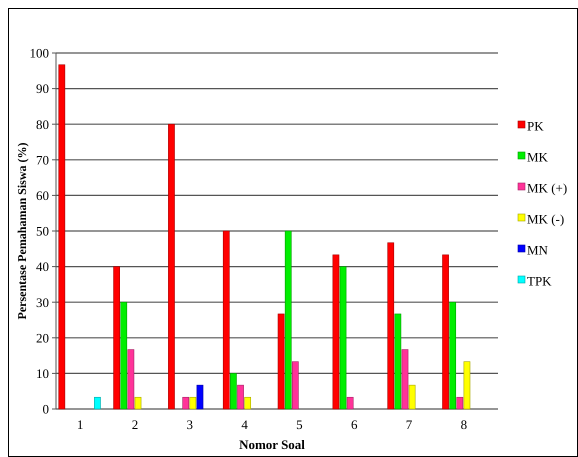 This screenshot has height=457, width=578. I want to click on legend-label: PK, so click(535, 126).